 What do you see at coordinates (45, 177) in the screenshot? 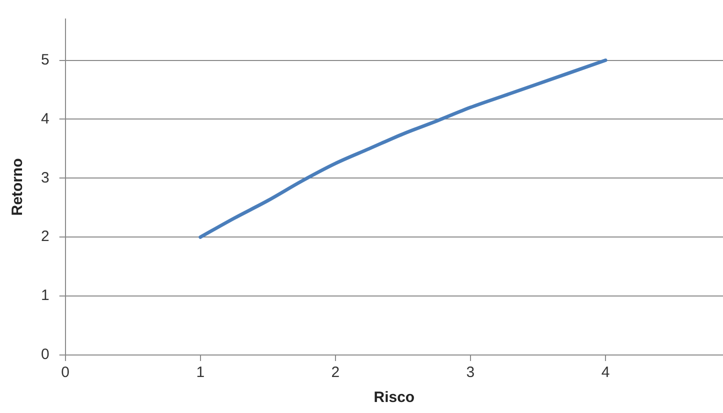
I see `y-tick-label: 3` at bounding box center [45, 177].